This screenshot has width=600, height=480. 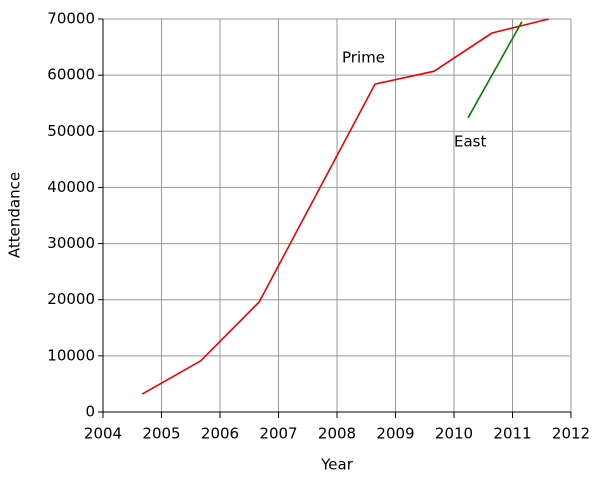 What do you see at coordinates (15, 215) in the screenshot?
I see `y-axis-label: Attendance` at bounding box center [15, 215].